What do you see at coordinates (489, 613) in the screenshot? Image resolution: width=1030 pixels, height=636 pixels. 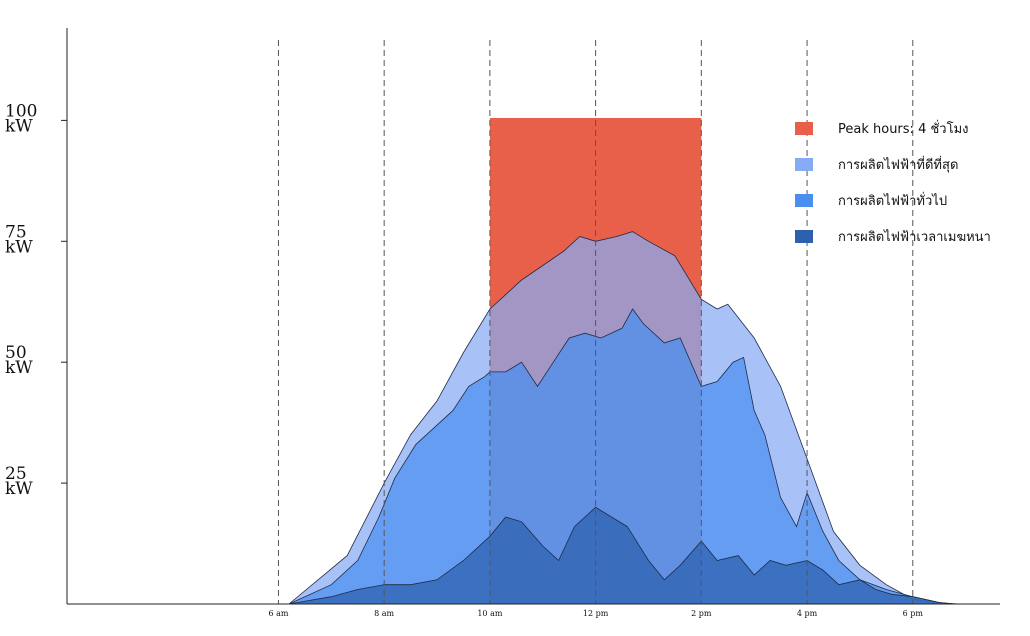 I see `x-tick-label: 10 am` at bounding box center [489, 613].